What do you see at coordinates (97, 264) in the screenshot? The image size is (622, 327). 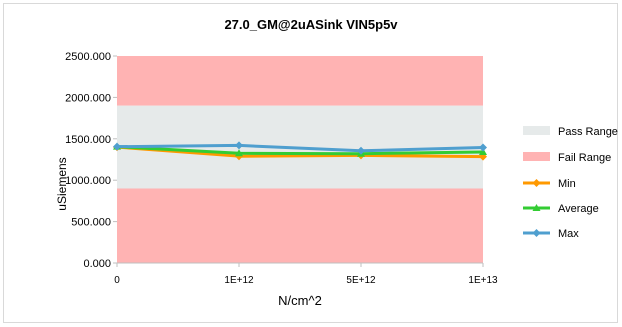 I see `y-tick-label: 0.000` at bounding box center [97, 264].